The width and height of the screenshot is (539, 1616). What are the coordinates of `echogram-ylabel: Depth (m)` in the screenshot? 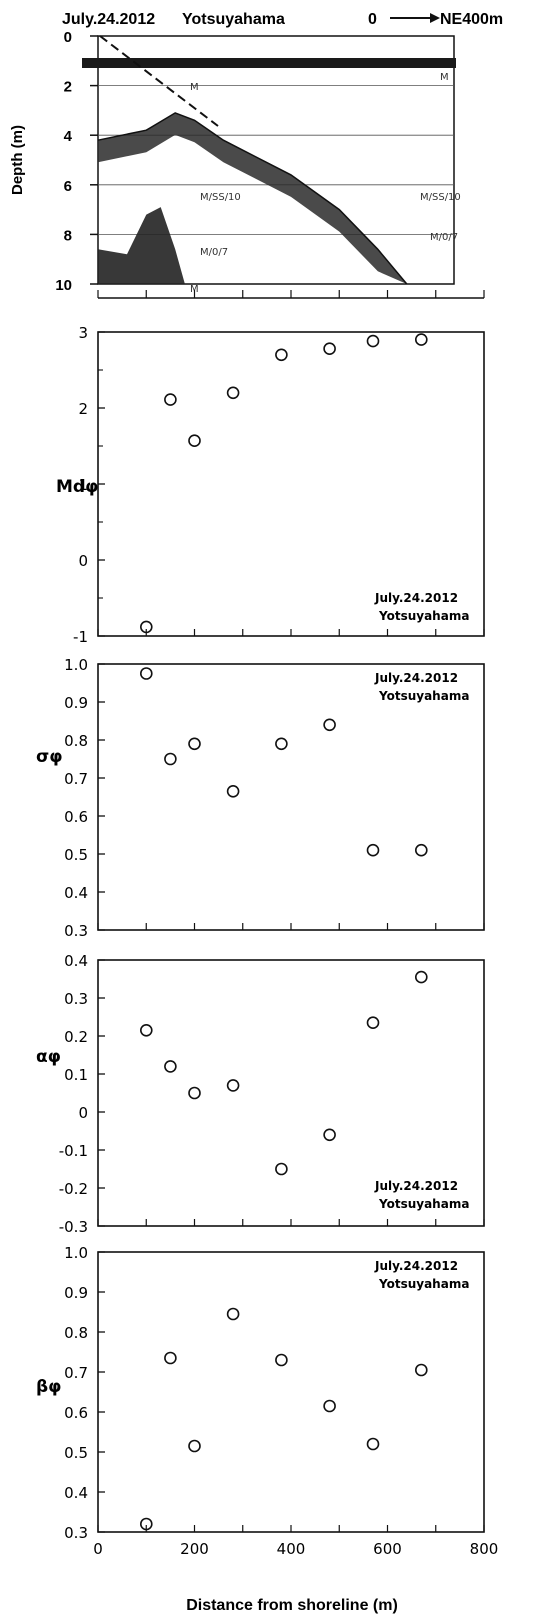 It's located at (17, 160).